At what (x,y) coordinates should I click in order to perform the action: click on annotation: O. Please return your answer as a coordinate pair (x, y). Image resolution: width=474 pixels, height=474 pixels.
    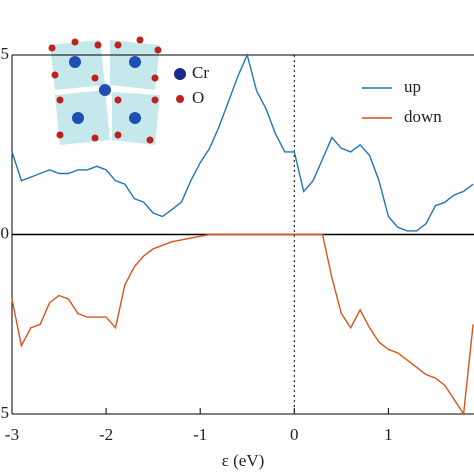
    Looking at the image, I should click on (198, 97).